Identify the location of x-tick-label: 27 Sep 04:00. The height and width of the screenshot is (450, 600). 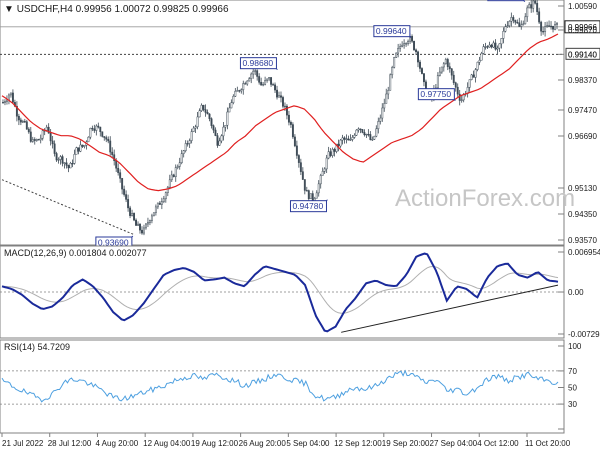
(454, 443).